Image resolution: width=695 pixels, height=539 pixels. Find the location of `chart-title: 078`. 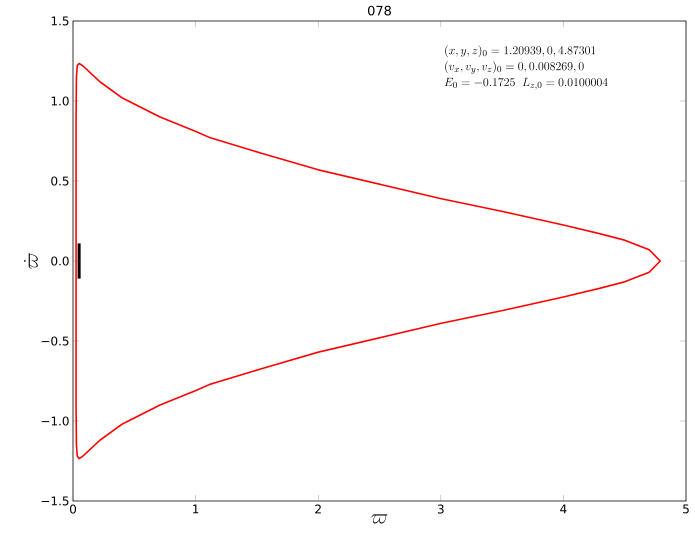

chart-title: 078 is located at coordinates (379, 11).